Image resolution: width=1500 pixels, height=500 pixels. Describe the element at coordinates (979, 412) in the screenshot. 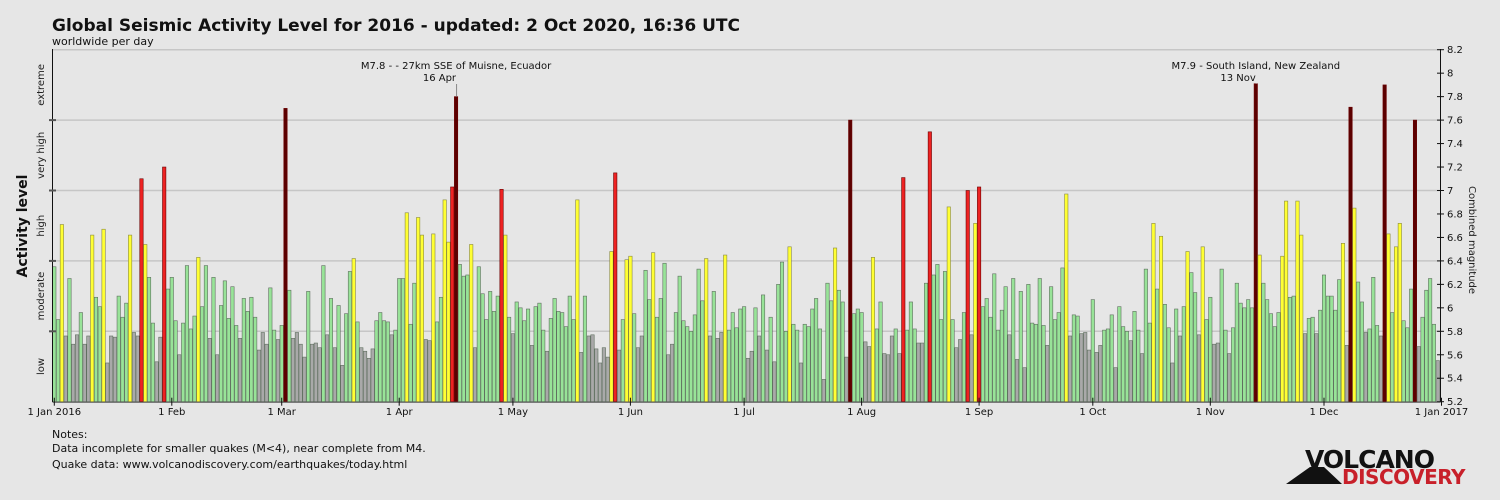

I see `date-tick-label: 1 Sep` at that location.